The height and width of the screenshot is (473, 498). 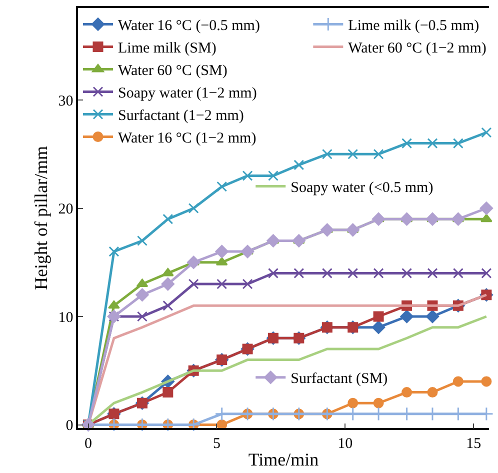 I want to click on y-tick-label: 30, so click(x=66, y=101).